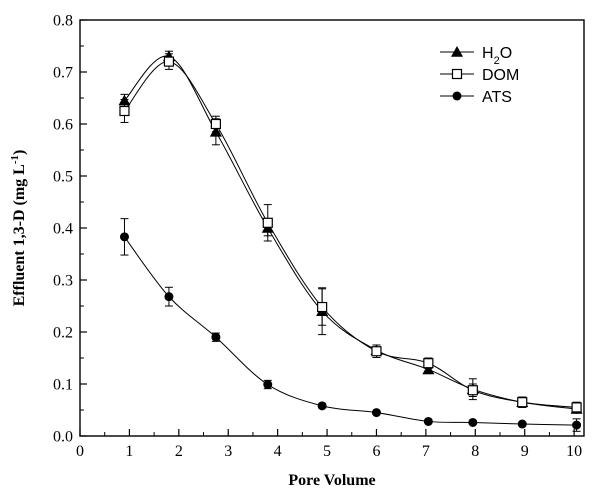 The height and width of the screenshot is (490, 594). What do you see at coordinates (476, 97) in the screenshot?
I see `legend-item-ats: ATS` at bounding box center [476, 97].